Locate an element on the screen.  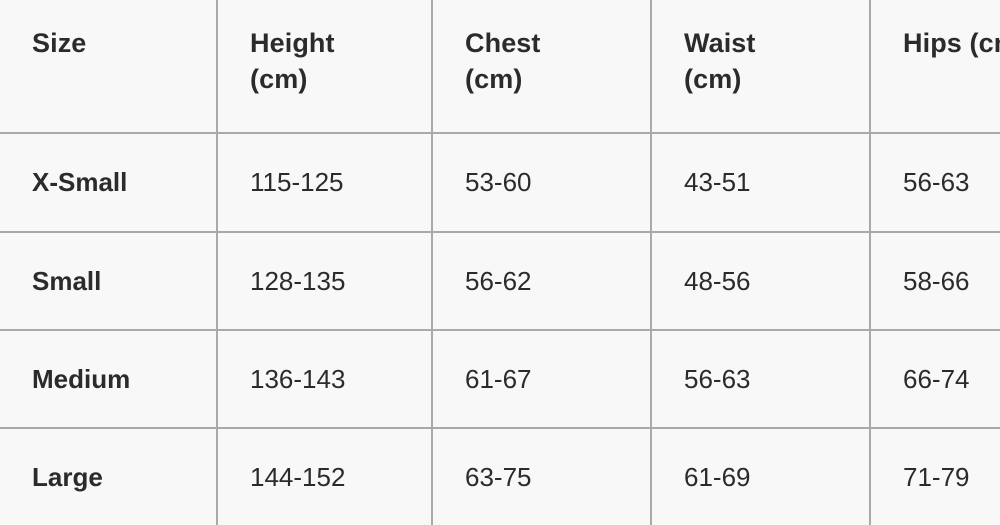
column-header-height-line2: (cm) is located at coordinates (279, 78).